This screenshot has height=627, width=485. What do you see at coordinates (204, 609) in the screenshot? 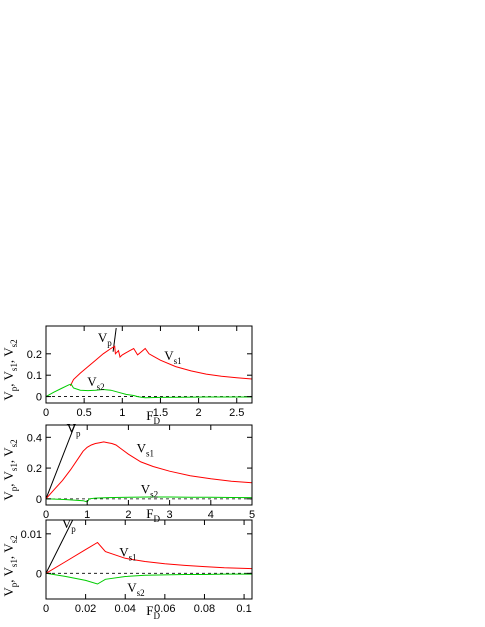
I see `x-tick-label: 0.08` at bounding box center [204, 609].